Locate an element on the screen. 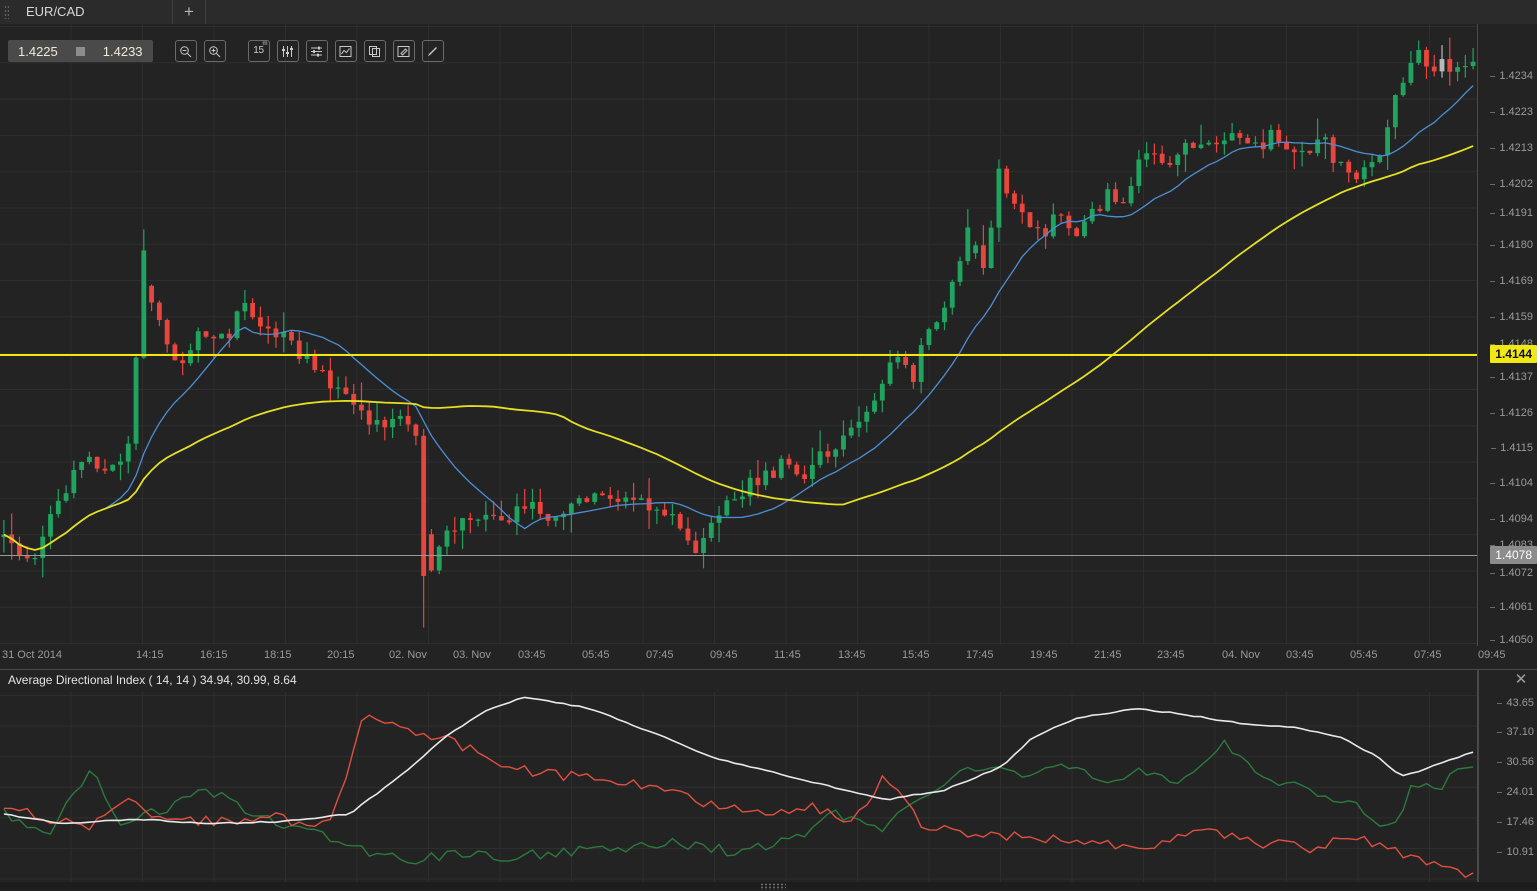 The image size is (1537, 891). x-tick: 11:45 is located at coordinates (787, 655).